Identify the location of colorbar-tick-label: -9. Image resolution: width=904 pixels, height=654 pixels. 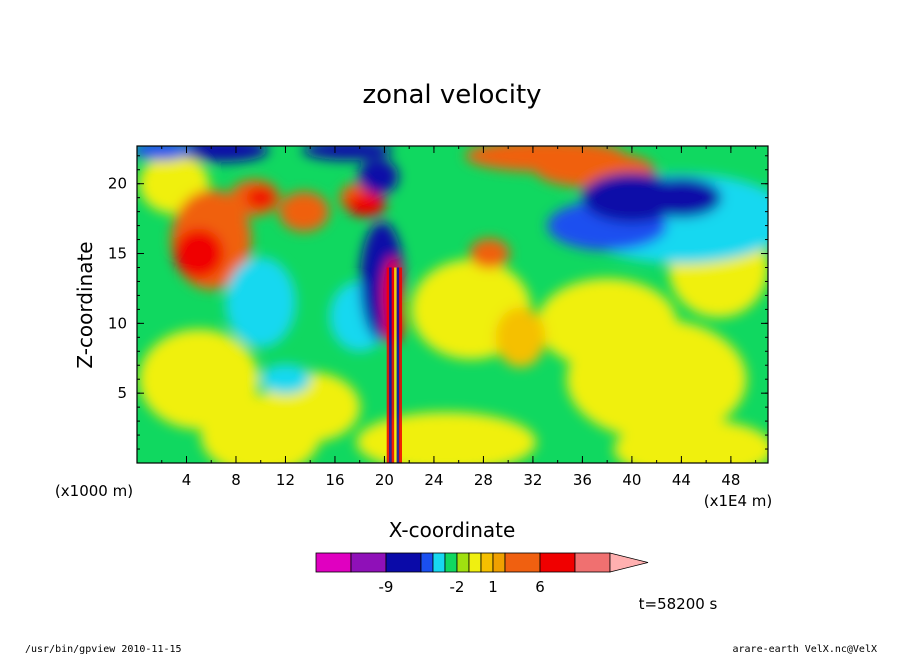
(386, 587).